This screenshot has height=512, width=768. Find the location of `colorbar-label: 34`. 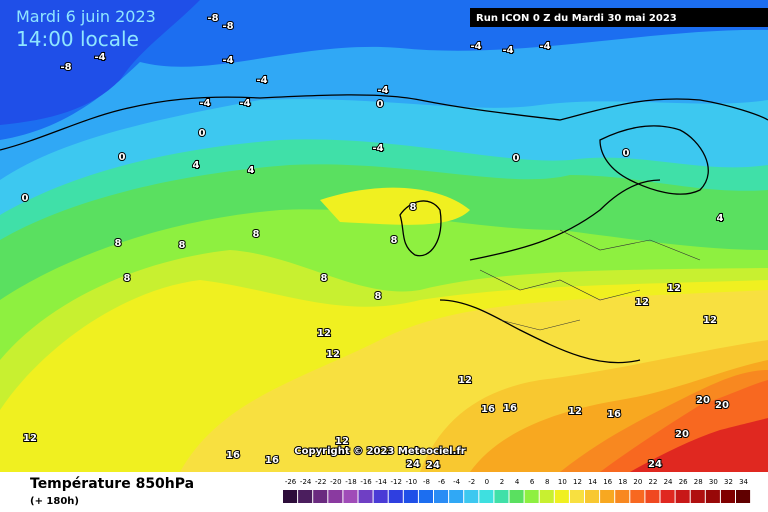

colorbar-label: 34 is located at coordinates (743, 482).